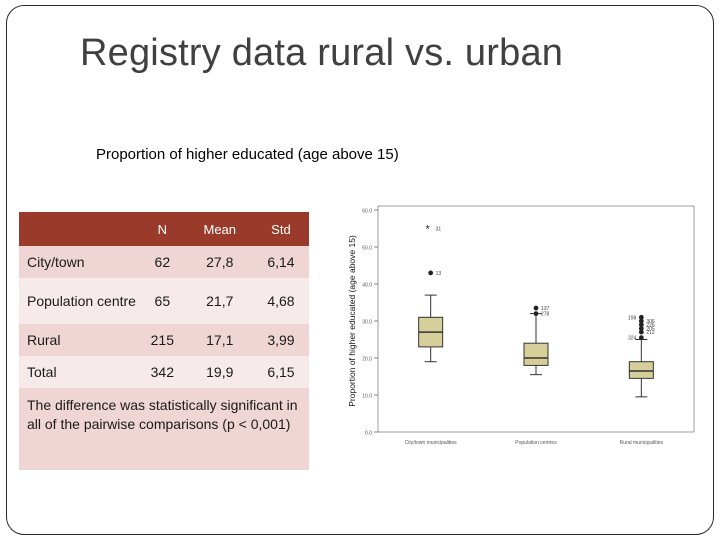  What do you see at coordinates (78, 262) in the screenshot?
I see `row-label: City/town` at bounding box center [78, 262].